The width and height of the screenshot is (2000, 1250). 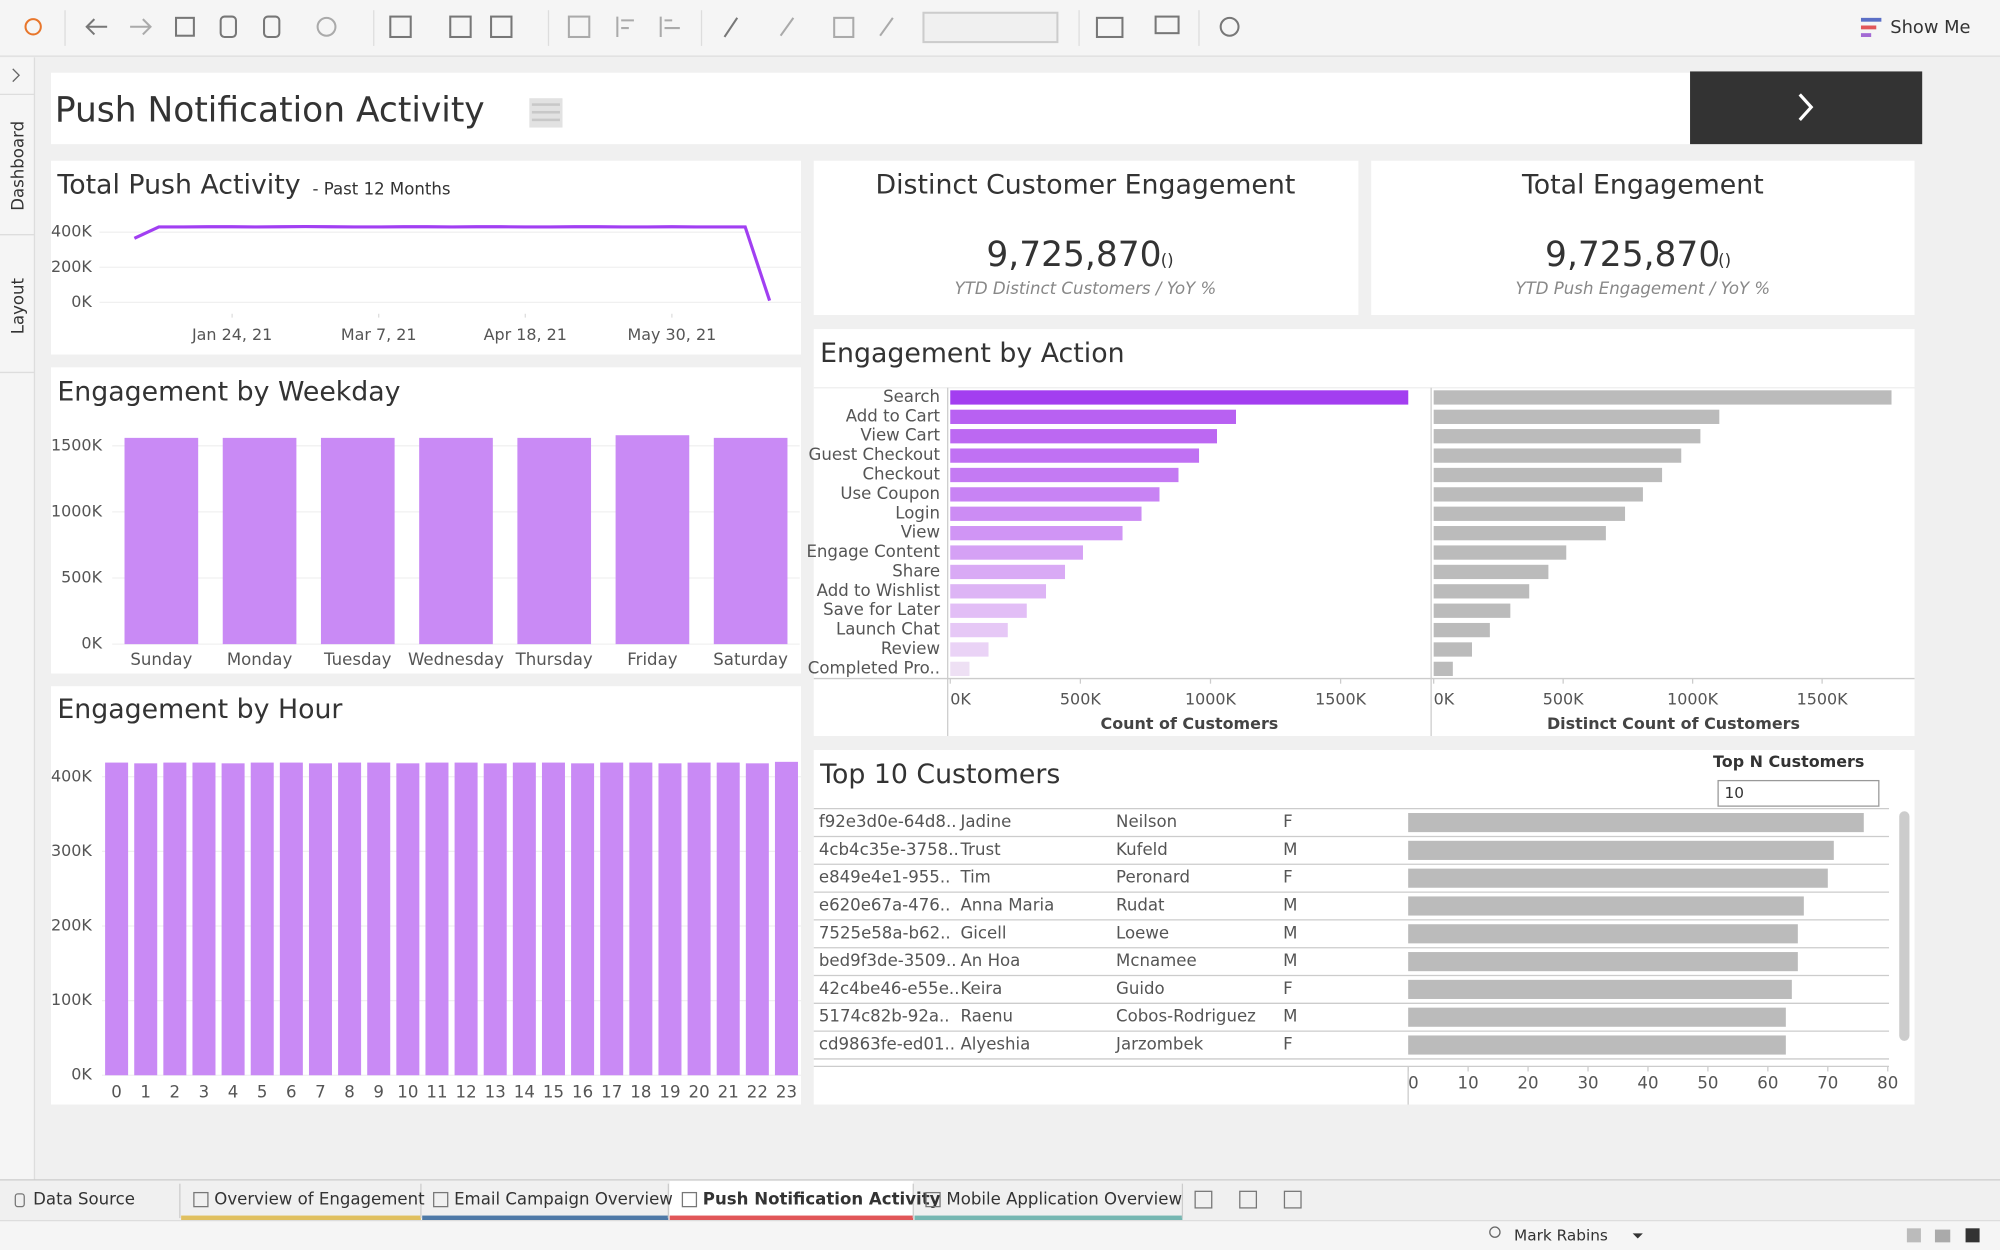 What do you see at coordinates (1248, 1199) in the screenshot?
I see `new-dashboard` at bounding box center [1248, 1199].